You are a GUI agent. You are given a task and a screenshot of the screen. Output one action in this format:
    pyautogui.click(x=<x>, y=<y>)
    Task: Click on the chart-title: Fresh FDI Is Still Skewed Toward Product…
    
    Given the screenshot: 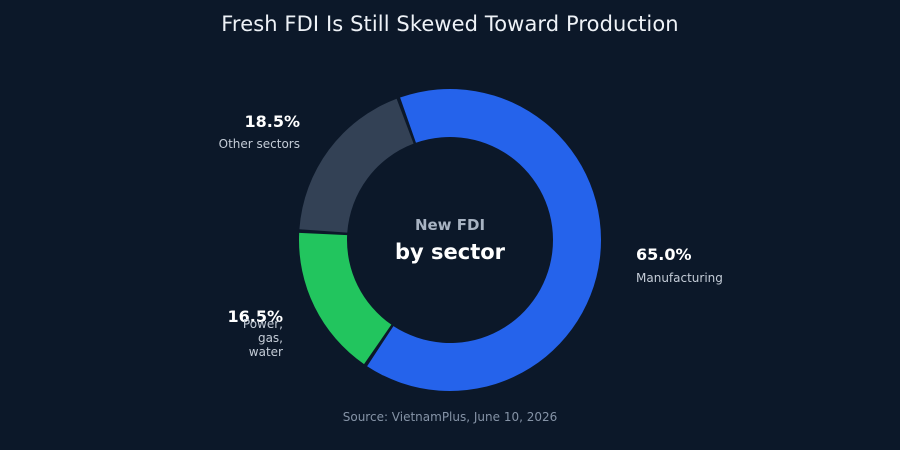 What is the action you would take?
    pyautogui.click(x=450, y=24)
    